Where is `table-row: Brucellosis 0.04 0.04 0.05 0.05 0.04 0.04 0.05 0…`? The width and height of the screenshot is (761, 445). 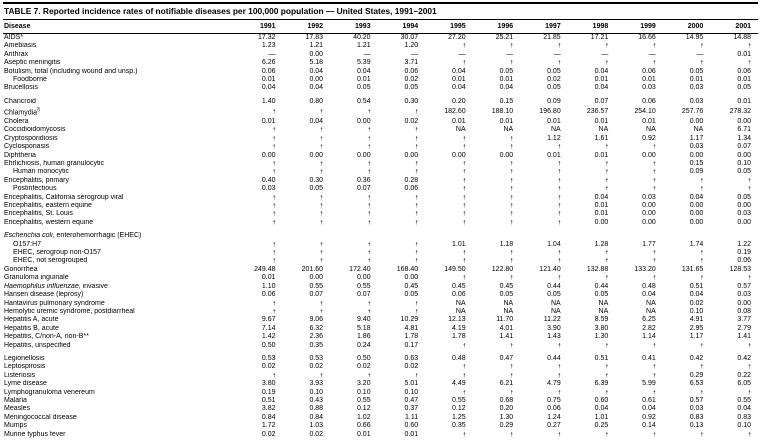
table-row: Brucellosis 0.04 0.04 0.05 0.05 0.04 0.04 0.05 0… is located at coordinates (380, 88).